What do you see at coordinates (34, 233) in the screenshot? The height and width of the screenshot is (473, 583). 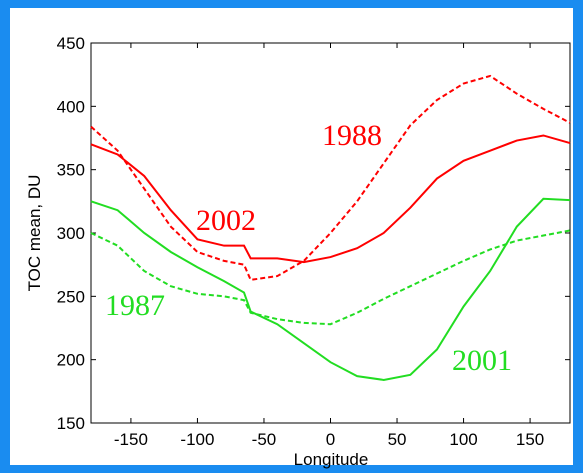 I see `y-axis-label: TOC mean, DU` at bounding box center [34, 233].